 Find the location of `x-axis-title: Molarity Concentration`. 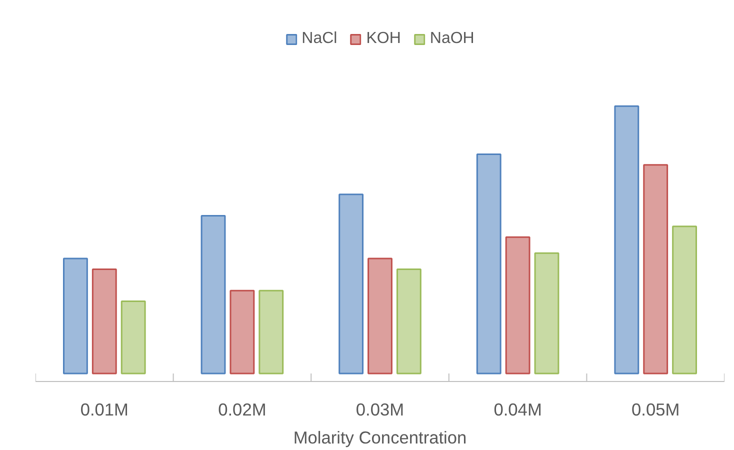

x-axis-title: Molarity Concentration is located at coordinates (380, 438).